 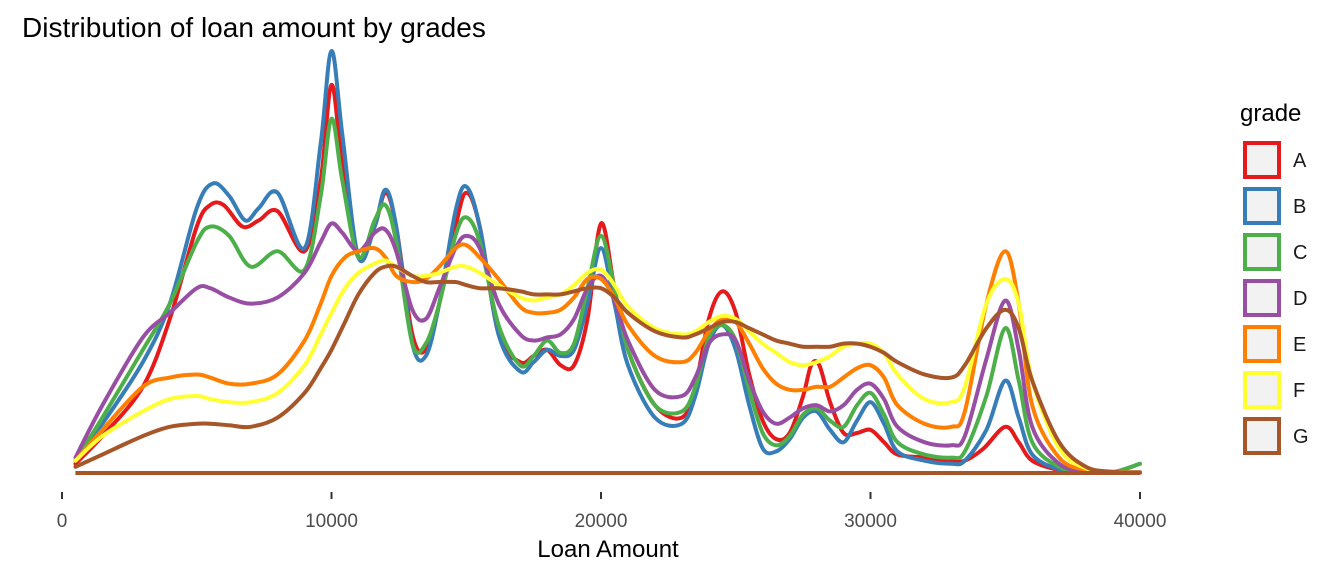 What do you see at coordinates (62, 521) in the screenshot?
I see `x-tick-label: 0` at bounding box center [62, 521].